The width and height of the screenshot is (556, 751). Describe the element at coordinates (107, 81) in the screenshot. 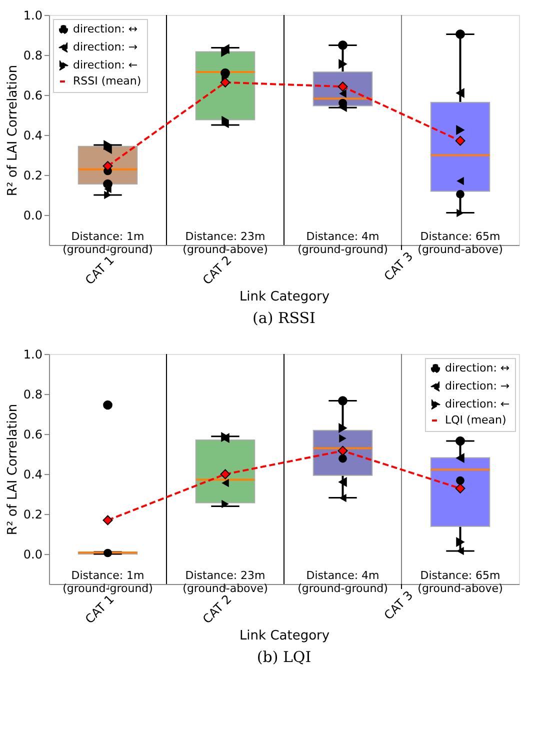

I see `legend-label: RSSI (mean)` at that location.